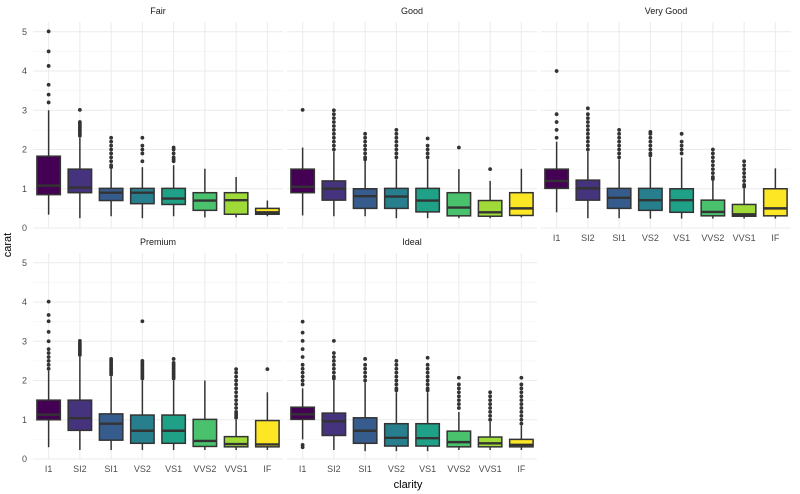 The width and height of the screenshot is (800, 494). What do you see at coordinates (396, 469) in the screenshot?
I see `x-tick-label: VS2` at bounding box center [396, 469].